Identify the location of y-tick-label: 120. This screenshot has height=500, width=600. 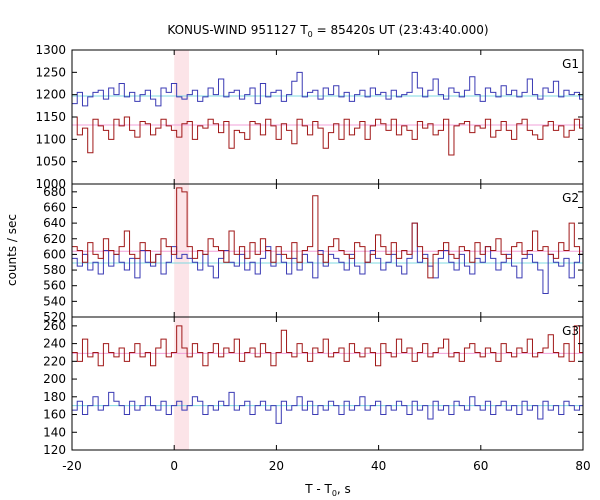
(54, 450).